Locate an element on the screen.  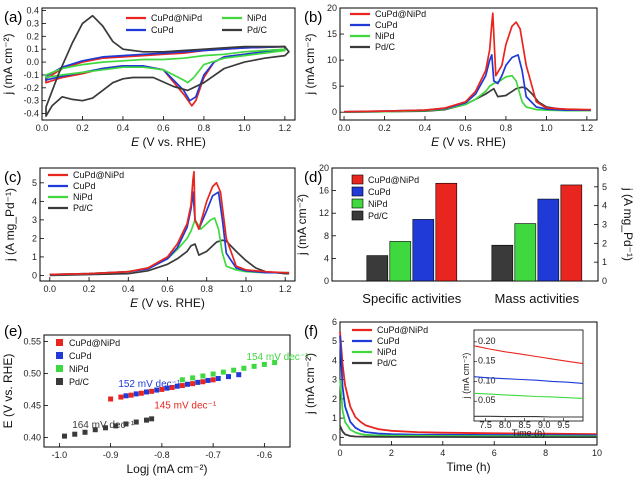
inset-y-axis-label: j (mA cm⁻²) is located at coordinates (466, 376).